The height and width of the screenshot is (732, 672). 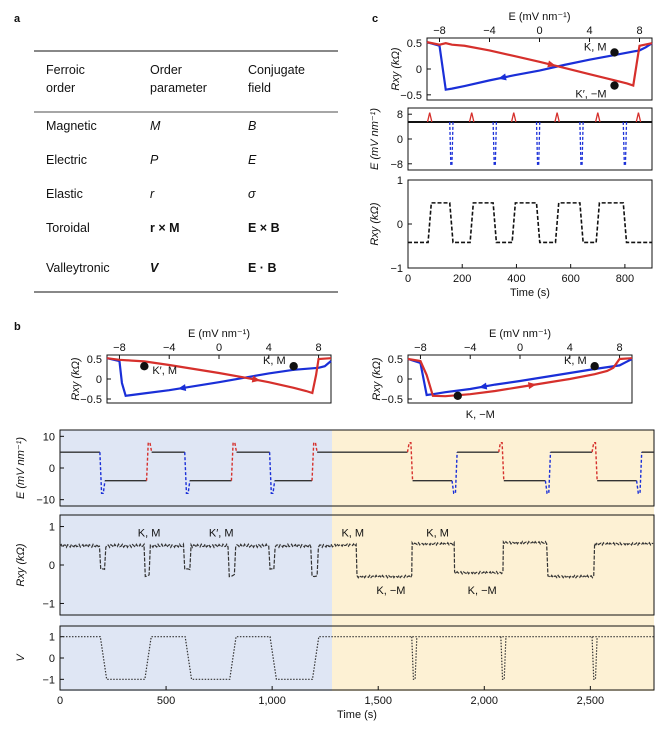 What do you see at coordinates (252, 194) in the screenshot?
I see `table-cell: σ` at bounding box center [252, 194].